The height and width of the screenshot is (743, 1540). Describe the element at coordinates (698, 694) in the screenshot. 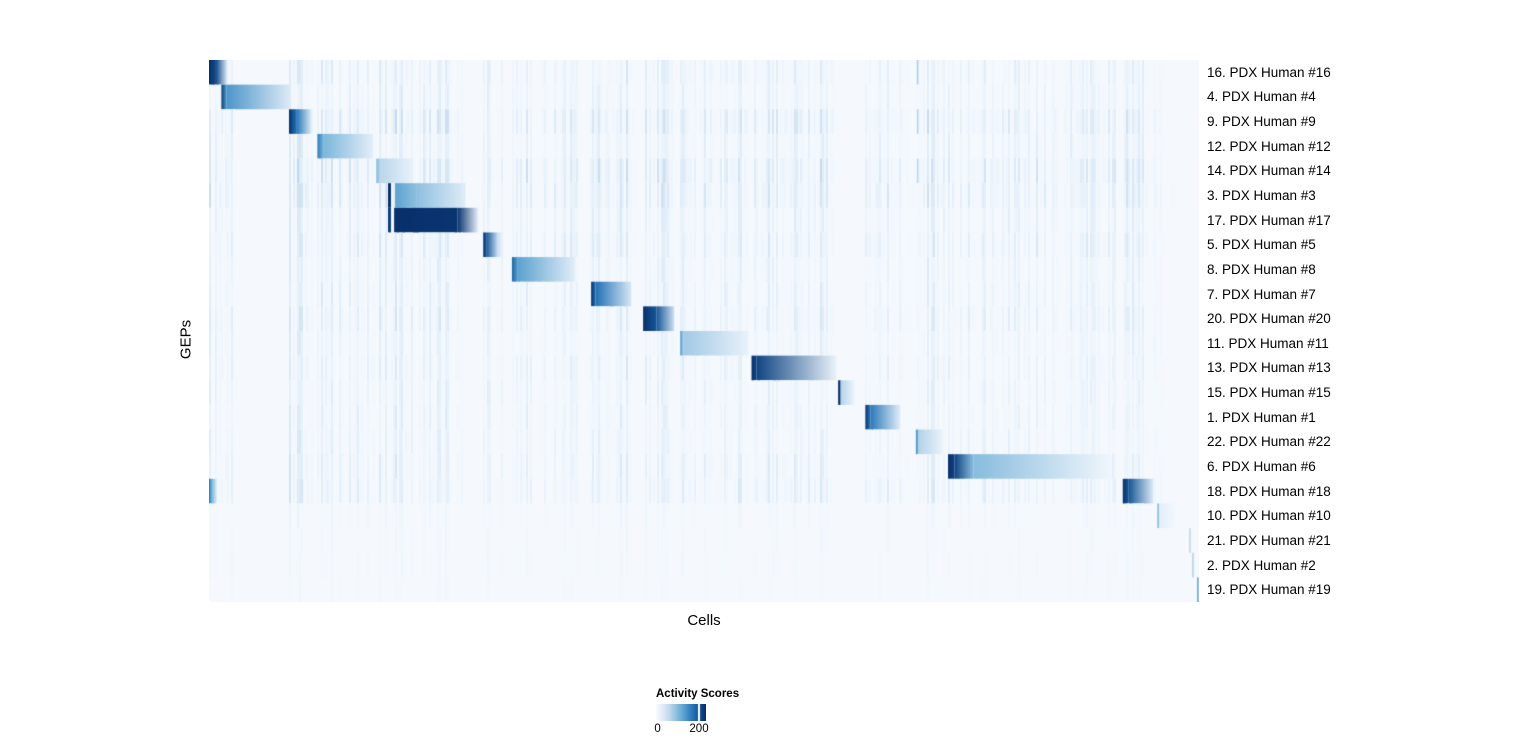

I see `legend-title: Activity Scores` at that location.